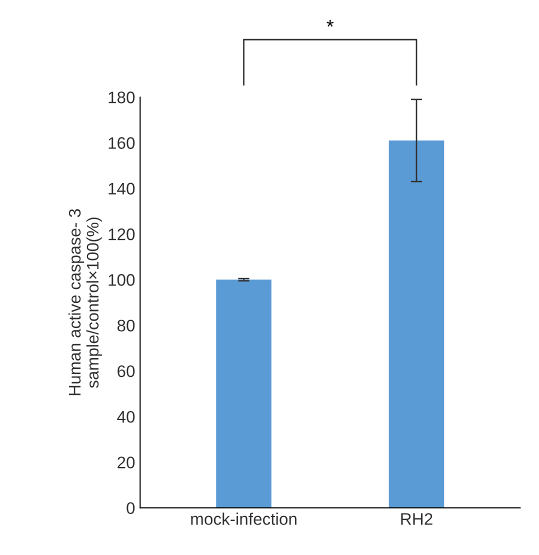 The height and width of the screenshot is (555, 539). I want to click on y-tick-label: 120, so click(121, 234).